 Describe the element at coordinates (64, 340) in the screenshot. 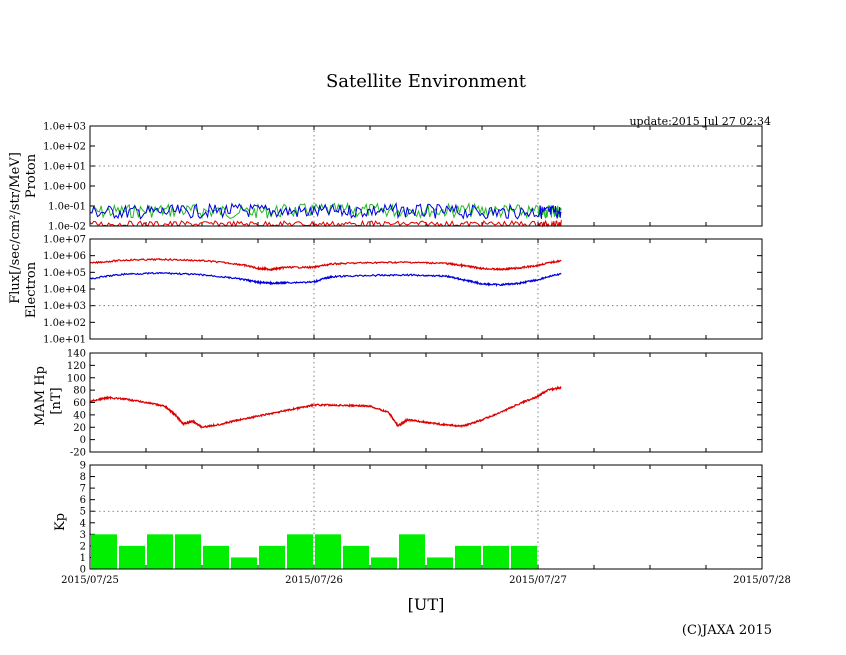

I see `electron-ytick-label: 1.0e+01` at that location.